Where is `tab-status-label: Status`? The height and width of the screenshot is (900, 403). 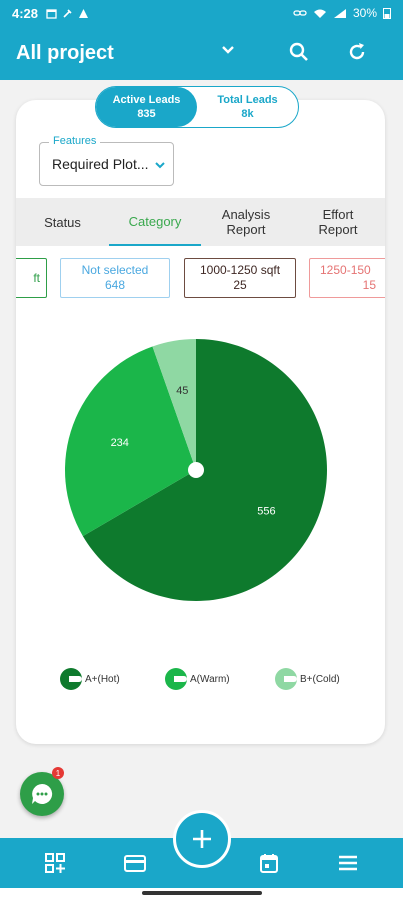 tab-status-label: Status is located at coordinates (62, 222).